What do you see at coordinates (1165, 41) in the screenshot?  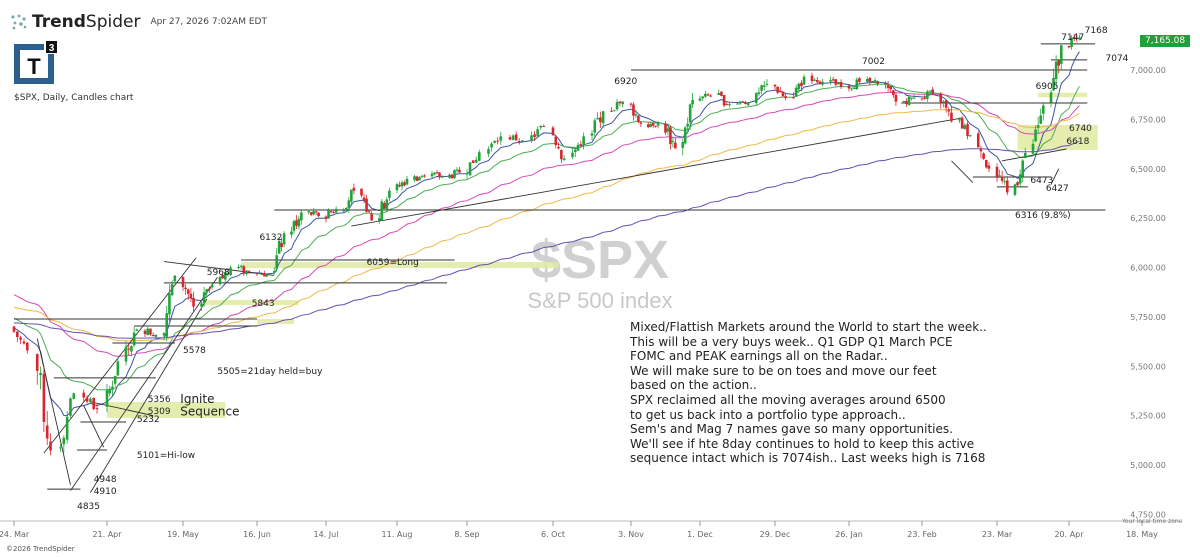 I see `last-price-tag: 7,165.08` at bounding box center [1165, 41].